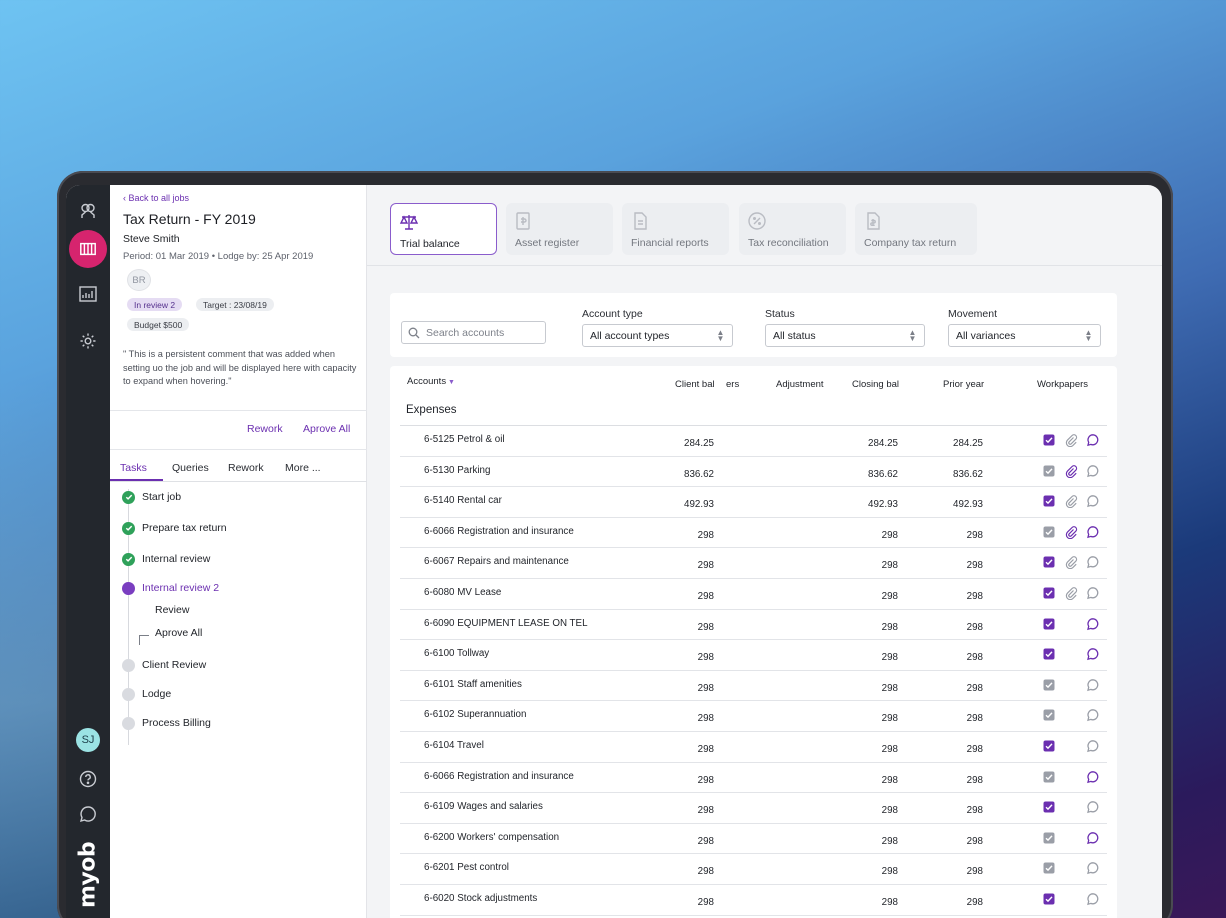  Describe the element at coordinates (190, 468) in the screenshot. I see `tab-queries: Queries` at that location.